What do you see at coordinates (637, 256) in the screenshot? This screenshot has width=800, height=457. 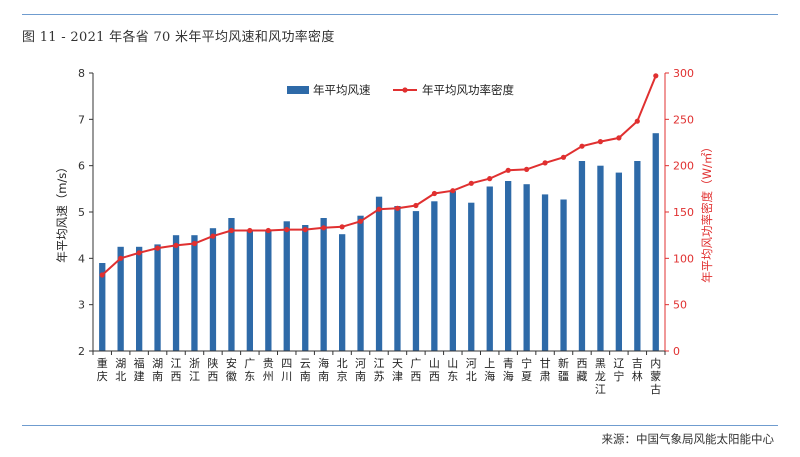 I see `bar-吉林` at bounding box center [637, 256].